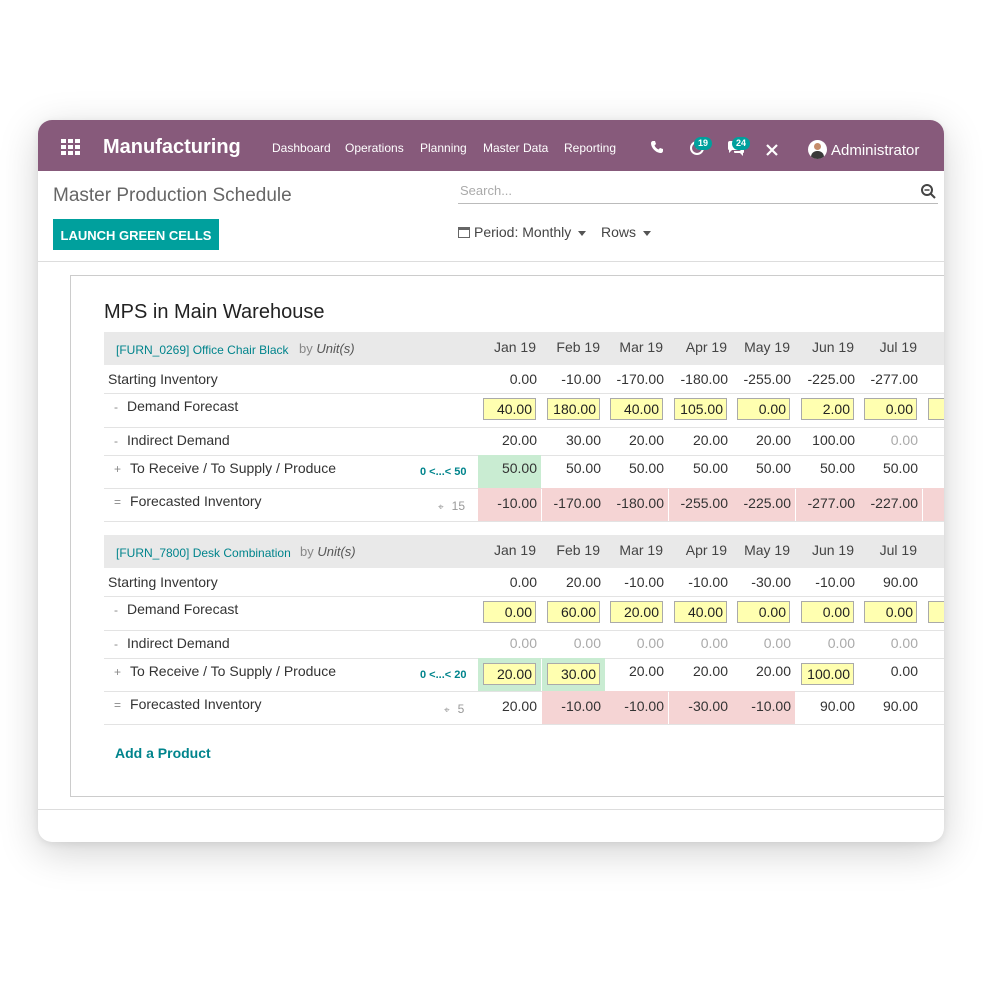  What do you see at coordinates (443, 148) in the screenshot?
I see `menu-planning: Planning` at bounding box center [443, 148].